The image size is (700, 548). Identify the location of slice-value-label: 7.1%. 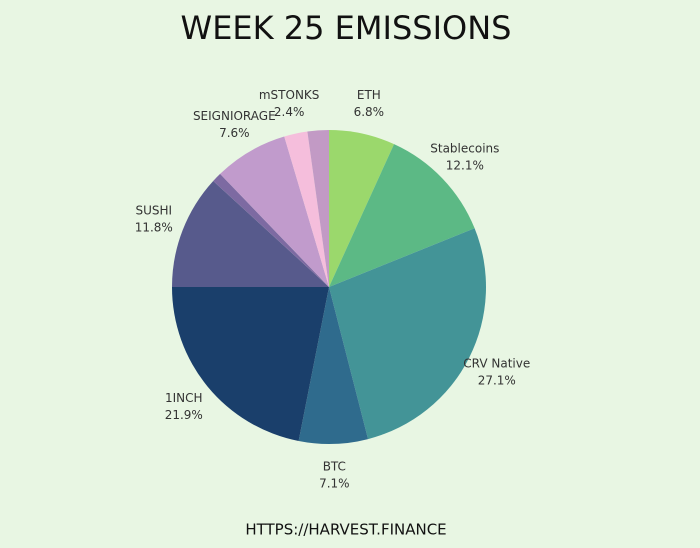
(334, 483).